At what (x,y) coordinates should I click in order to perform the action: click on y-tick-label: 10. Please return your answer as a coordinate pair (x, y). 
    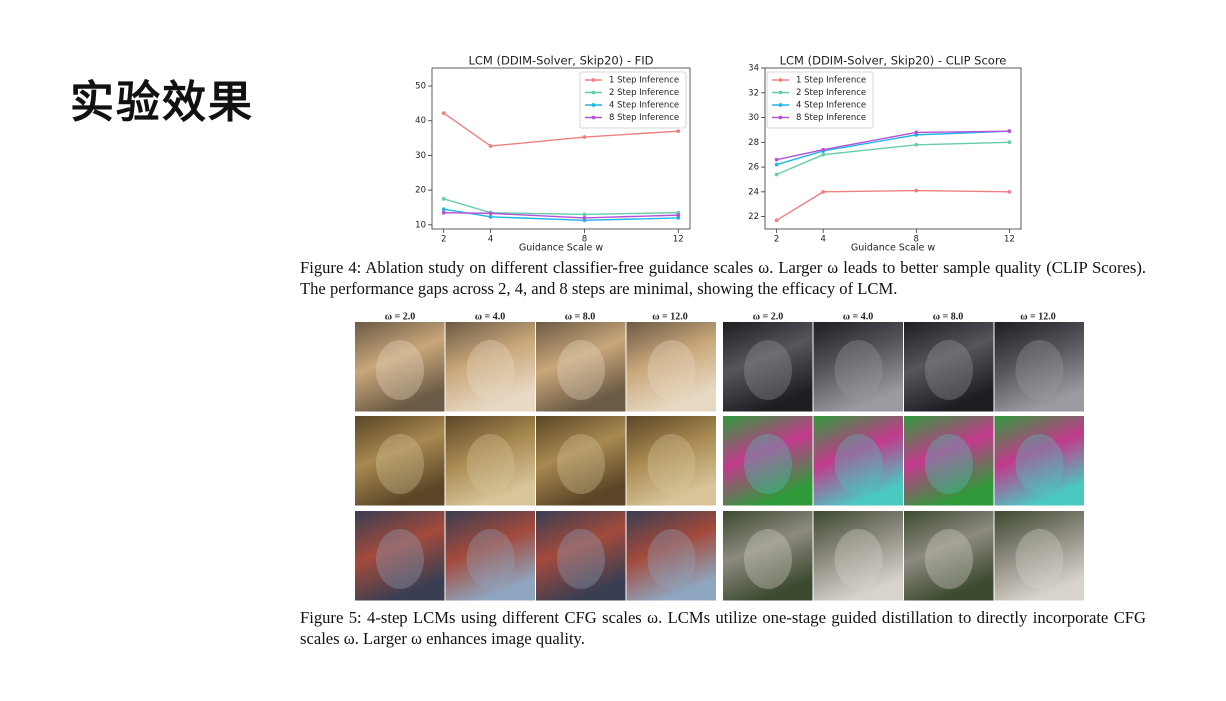
    Looking at the image, I should click on (420, 225).